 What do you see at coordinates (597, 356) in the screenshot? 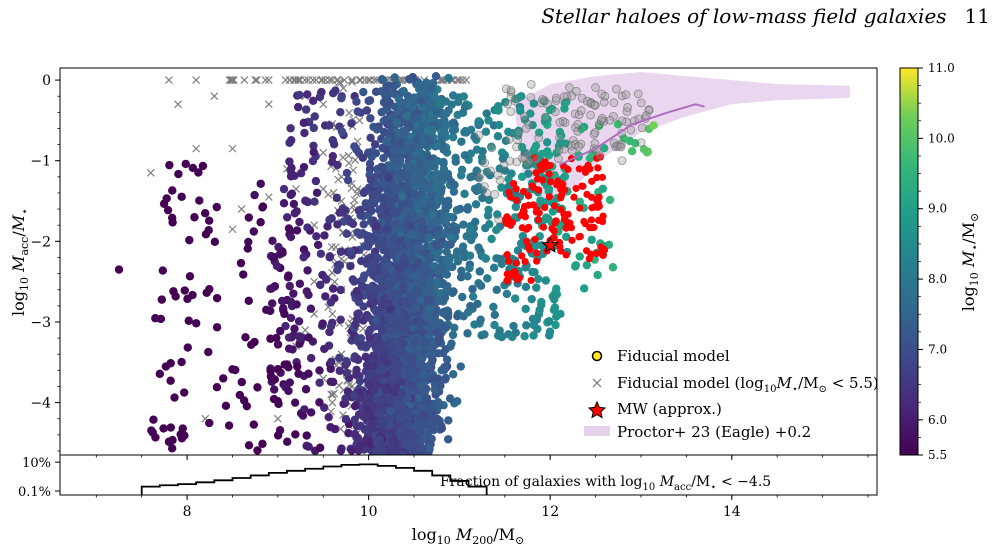
I see `legend-marker-fiducial` at bounding box center [597, 356].